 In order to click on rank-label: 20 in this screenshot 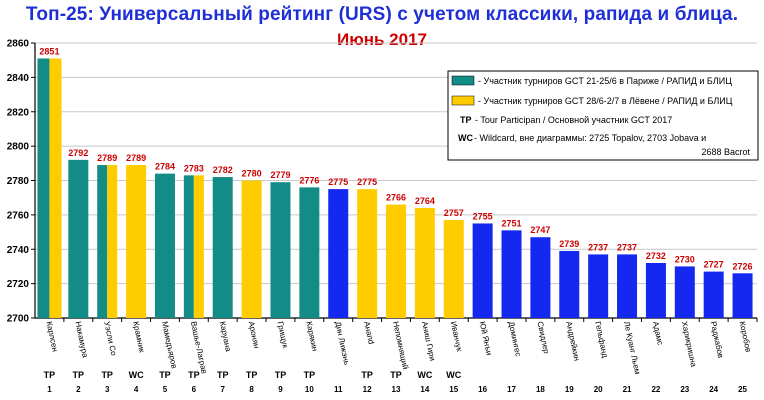, I will do `click(598, 389)`.